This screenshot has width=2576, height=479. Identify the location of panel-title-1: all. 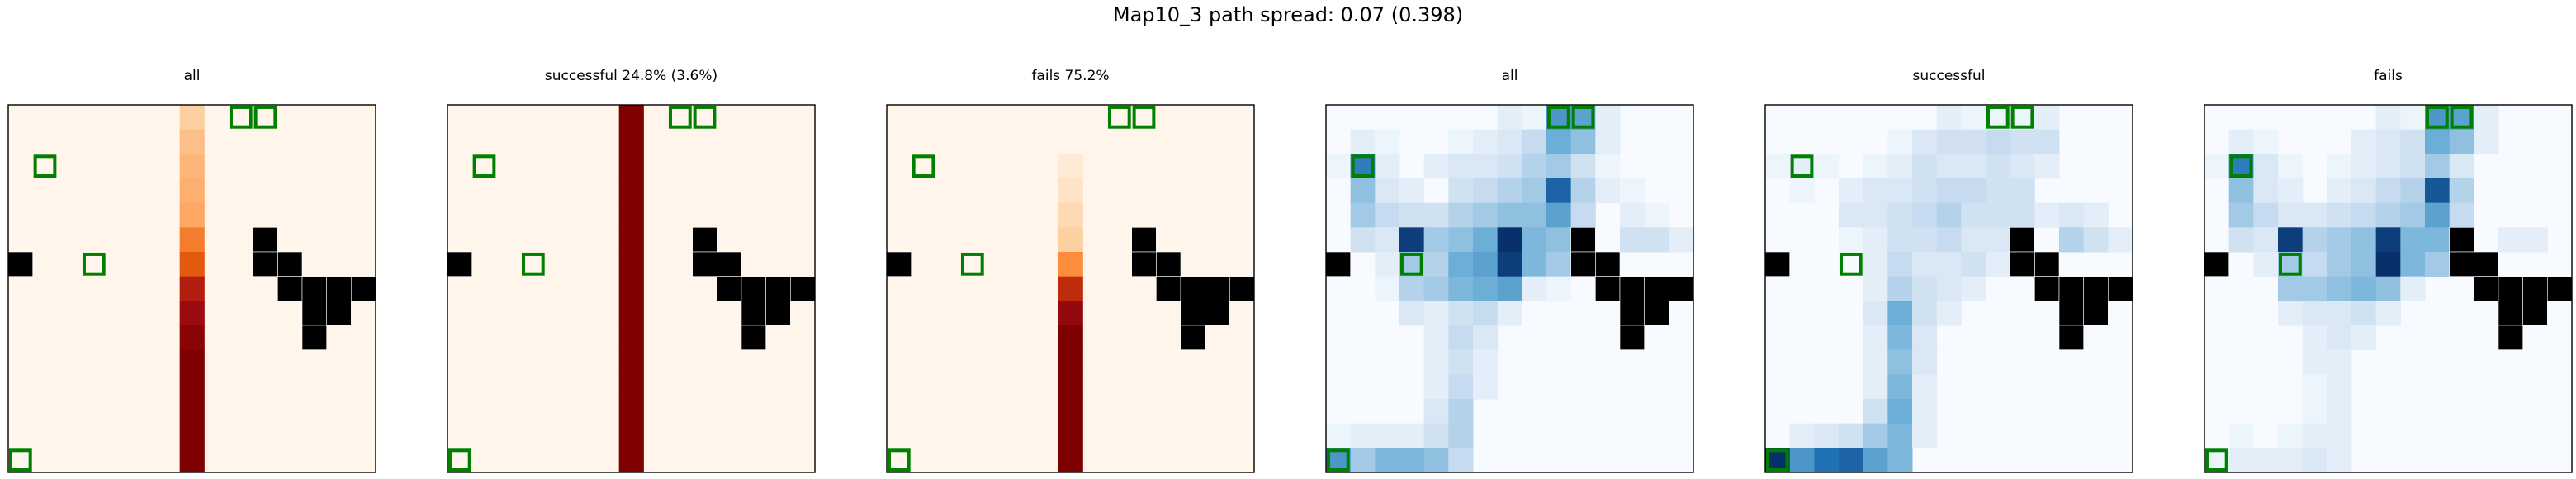
(192, 76).